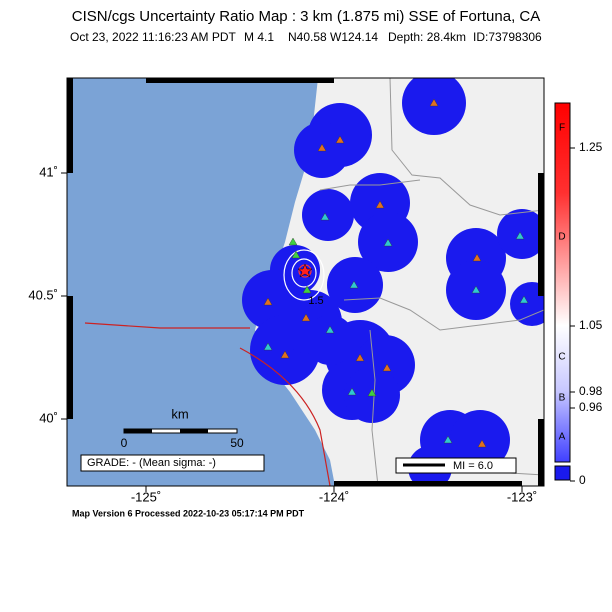 The image size is (612, 612). I want to click on colorbar-label: 0, so click(582, 480).